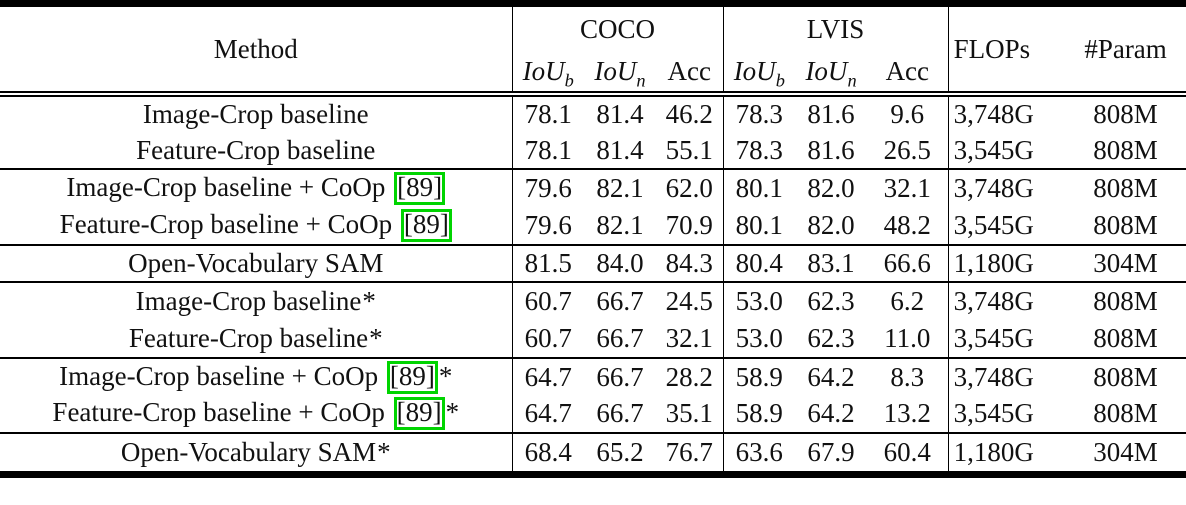  Describe the element at coordinates (256, 113) in the screenshot. I see `method-cell: Image-Crop baseline` at that location.